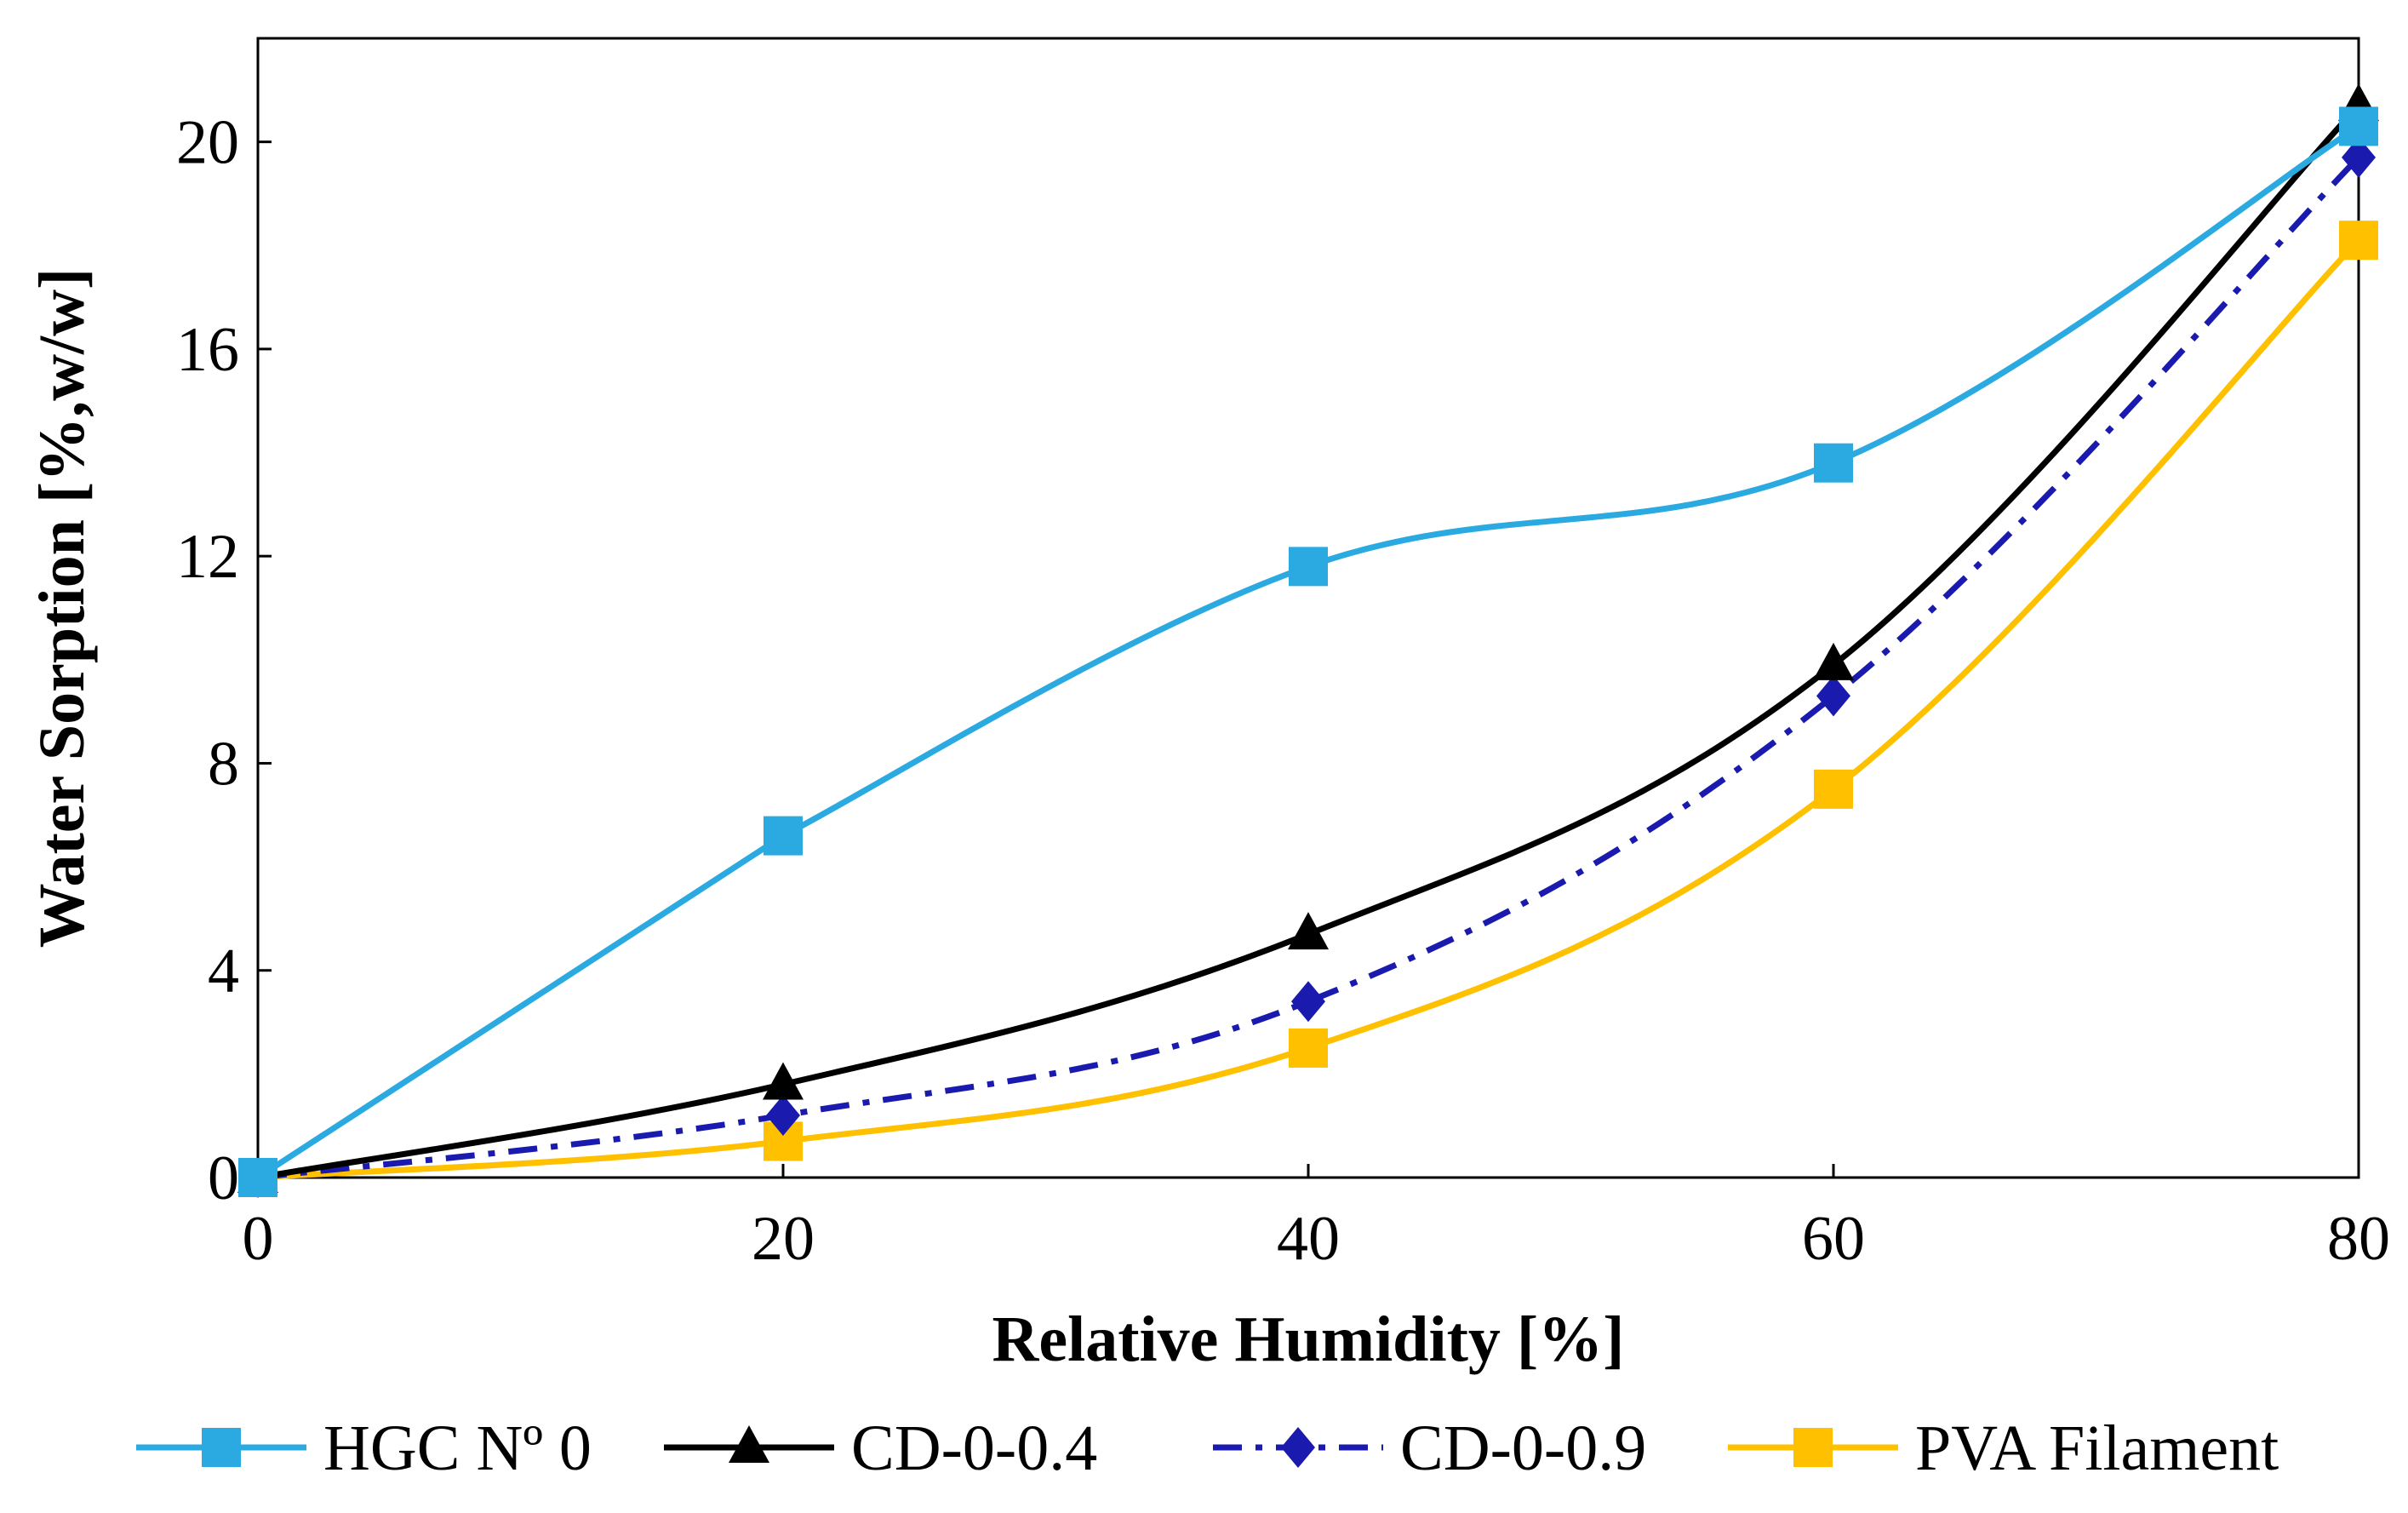 The height and width of the screenshot is (1513, 2408). I want to click on legend-item-cd-0-0-9: CD-0-0.9, so click(1429, 1448).